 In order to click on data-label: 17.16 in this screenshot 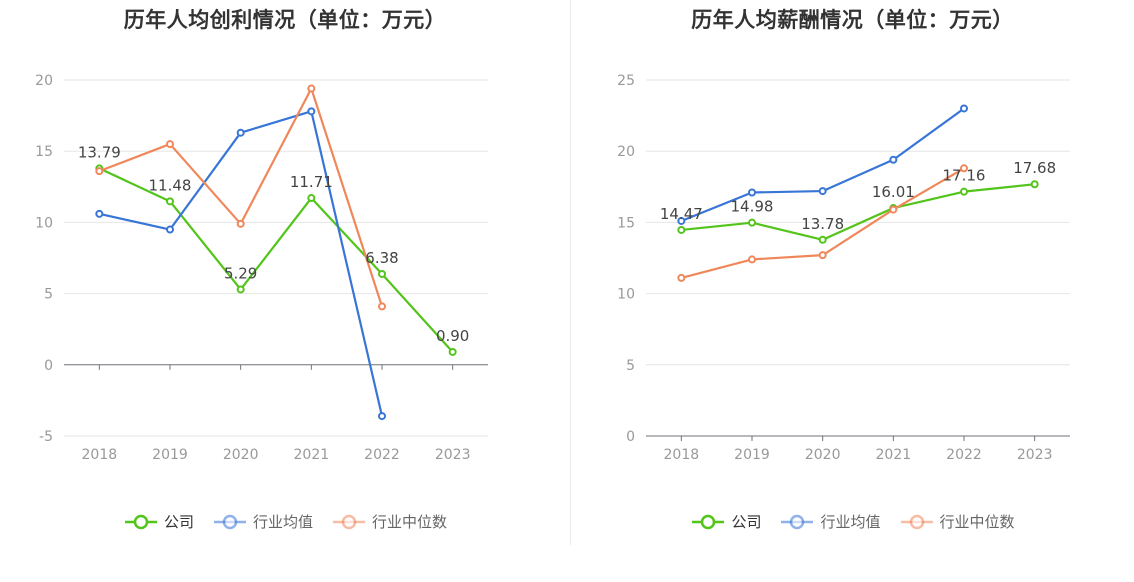, I will do `click(964, 176)`.